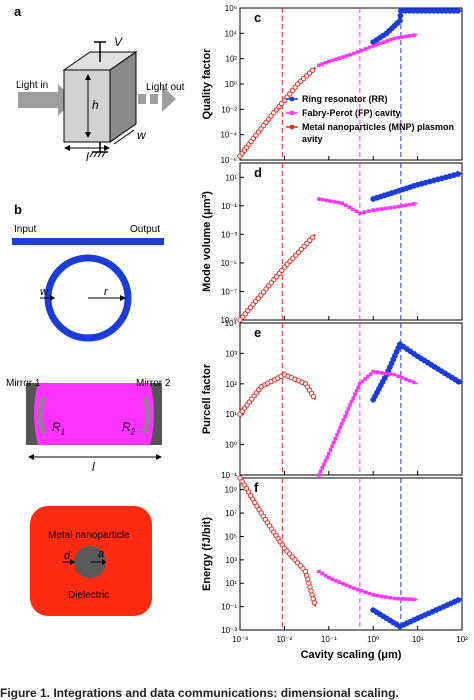  Describe the element at coordinates (207, 398) in the screenshot. I see `y-axis-label-e: Purcell factor` at that location.